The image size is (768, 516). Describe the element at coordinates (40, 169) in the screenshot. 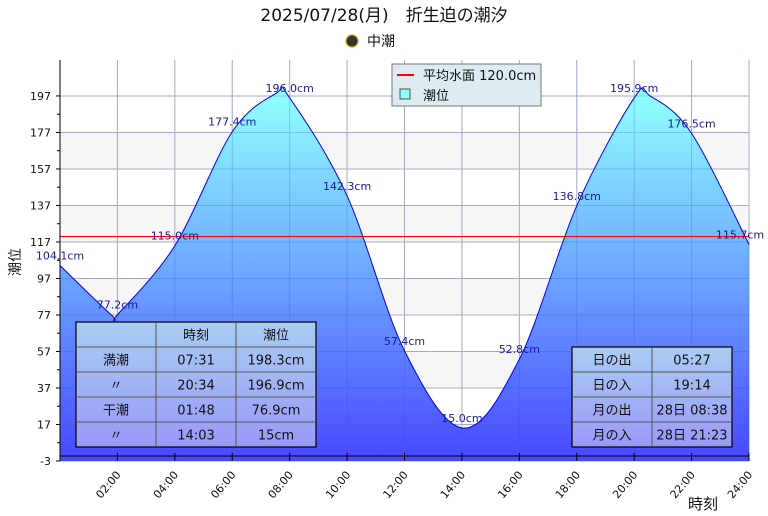

I see `y-tick-label: 157` at that location.